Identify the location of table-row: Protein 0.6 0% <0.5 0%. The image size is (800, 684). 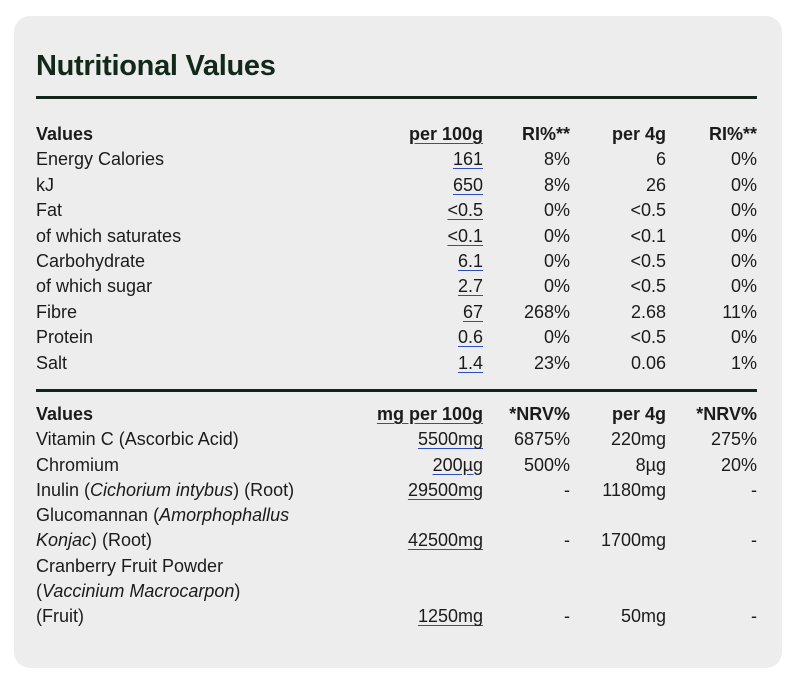
(396, 337).